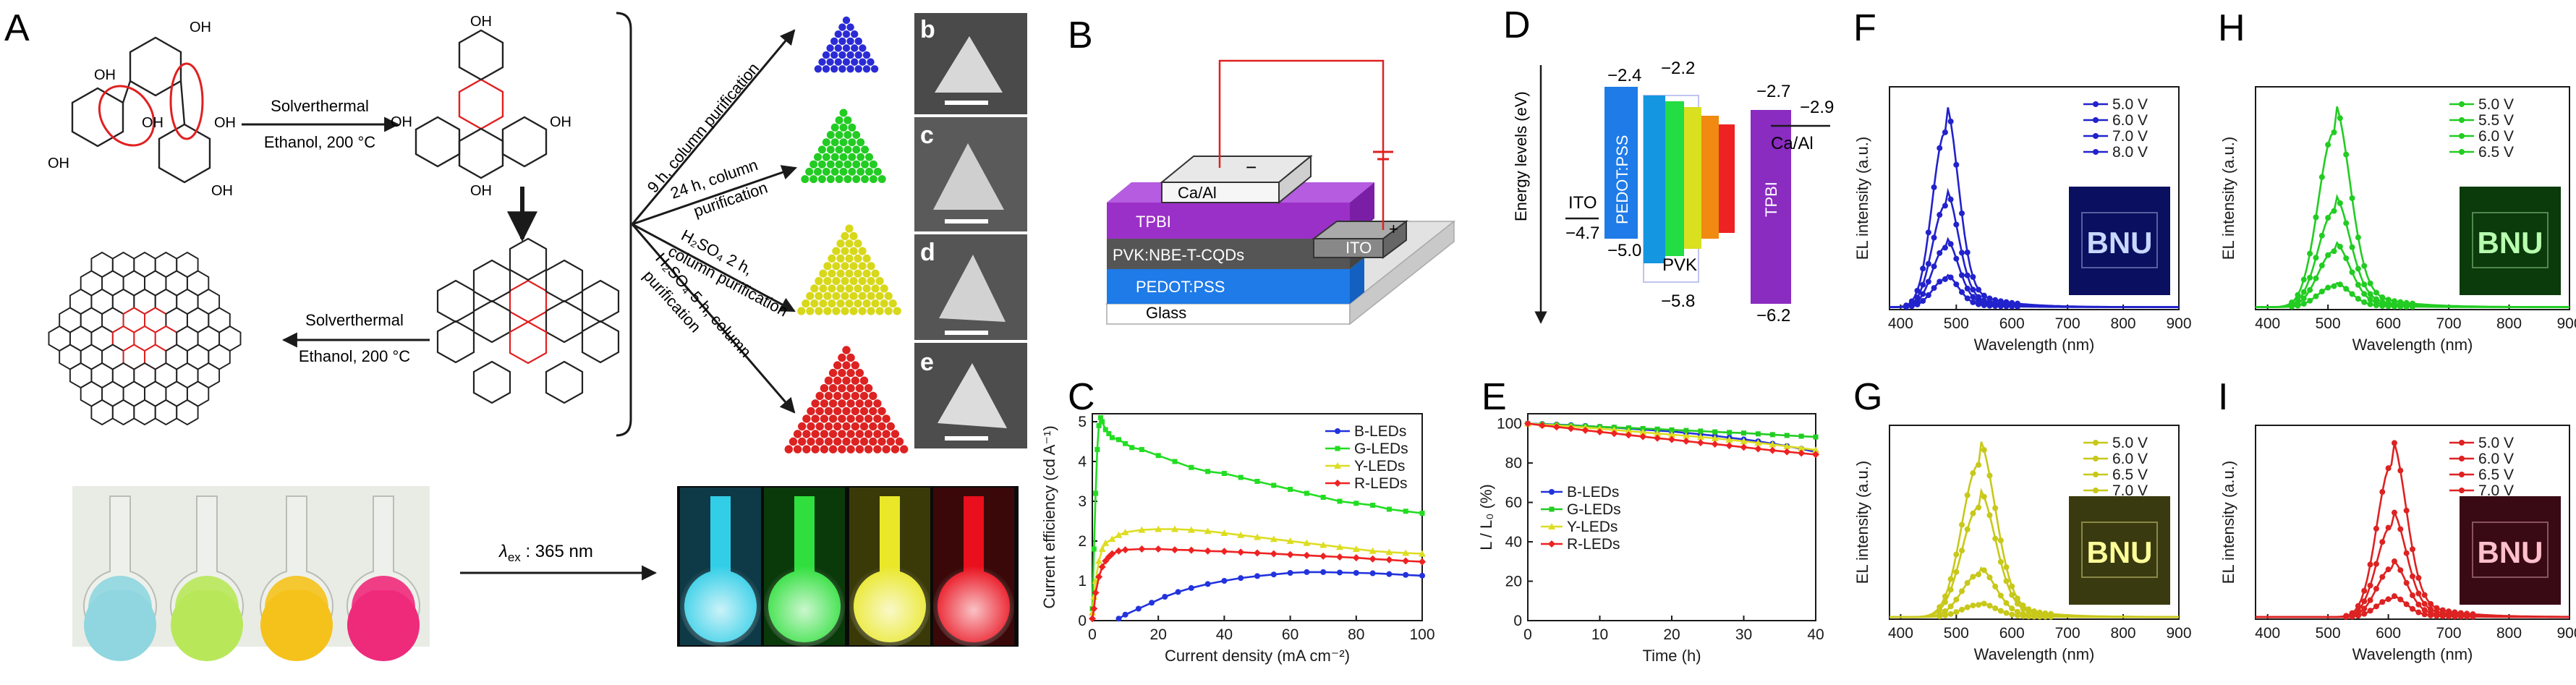 The height and width of the screenshot is (685, 2576). I want to click on inset-photo, so click(2510, 241).